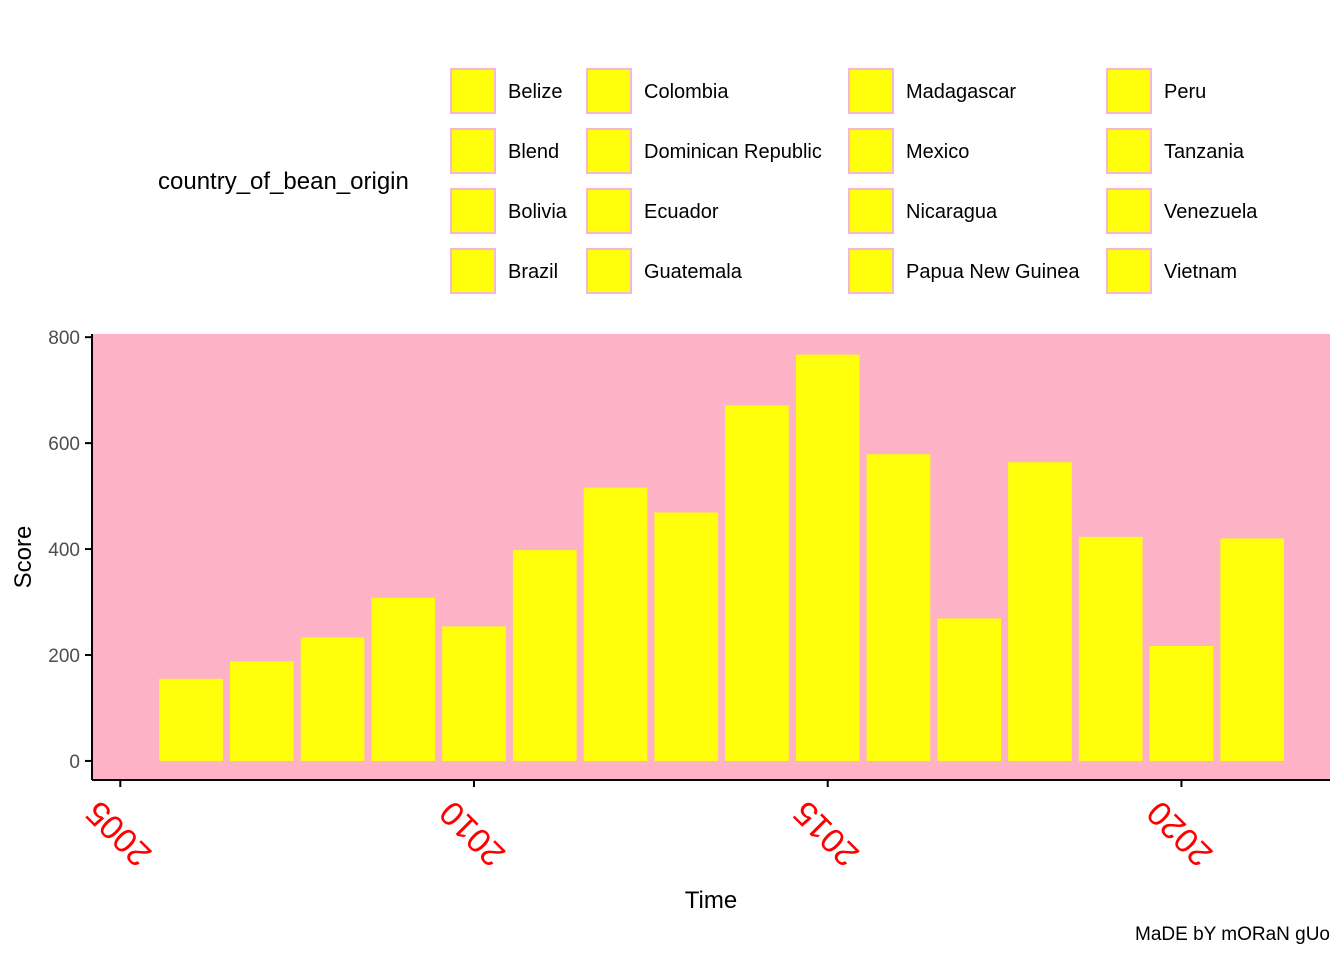  What do you see at coordinates (961, 92) in the screenshot?
I see `legend-label: Madagascar` at bounding box center [961, 92].